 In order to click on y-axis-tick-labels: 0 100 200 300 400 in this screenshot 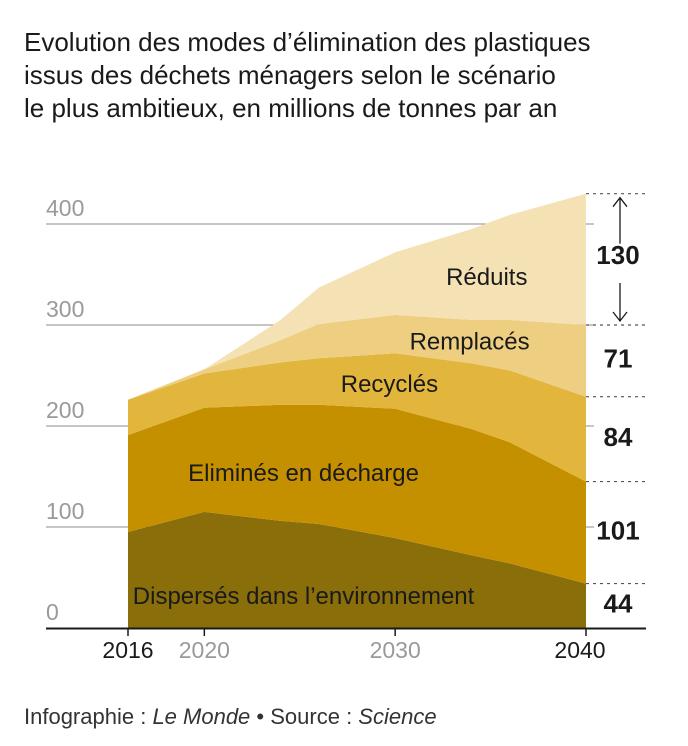, I will do `click(65, 410)`.